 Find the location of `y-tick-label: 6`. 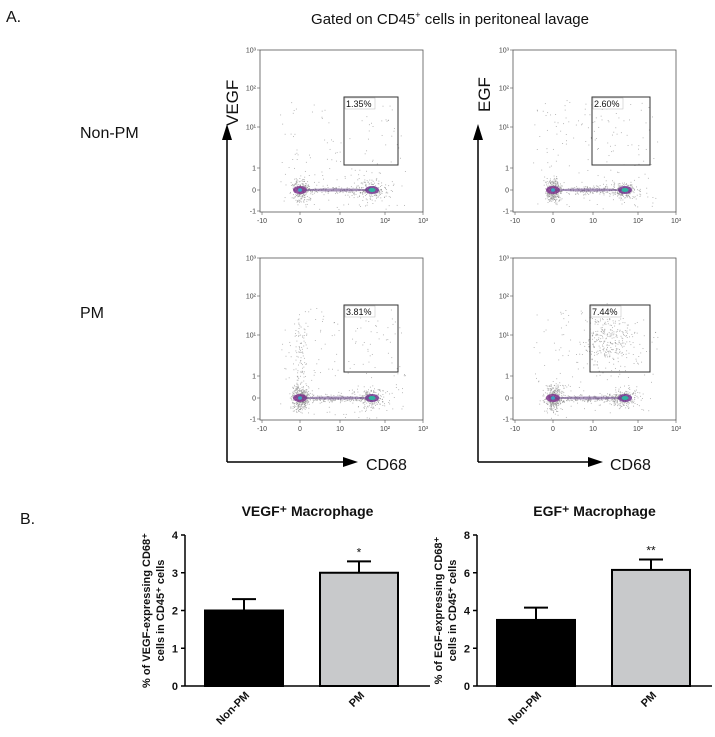

y-tick-label: 6 is located at coordinates (467, 574).